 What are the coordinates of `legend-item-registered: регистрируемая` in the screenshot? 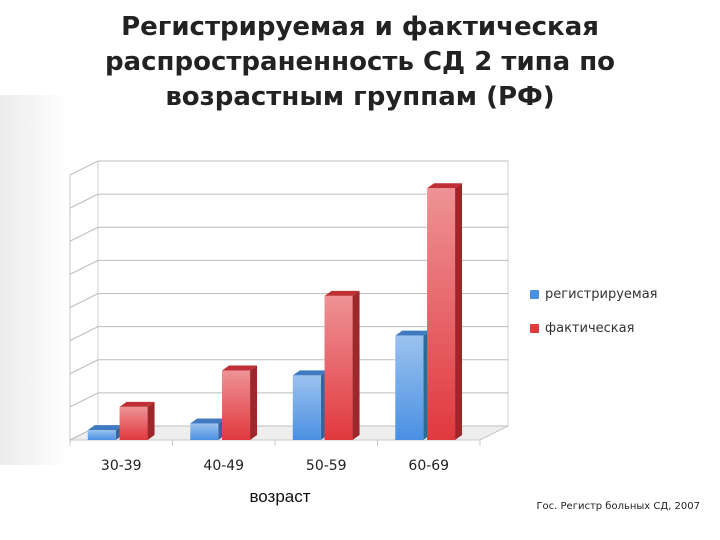 It's located at (594, 294).